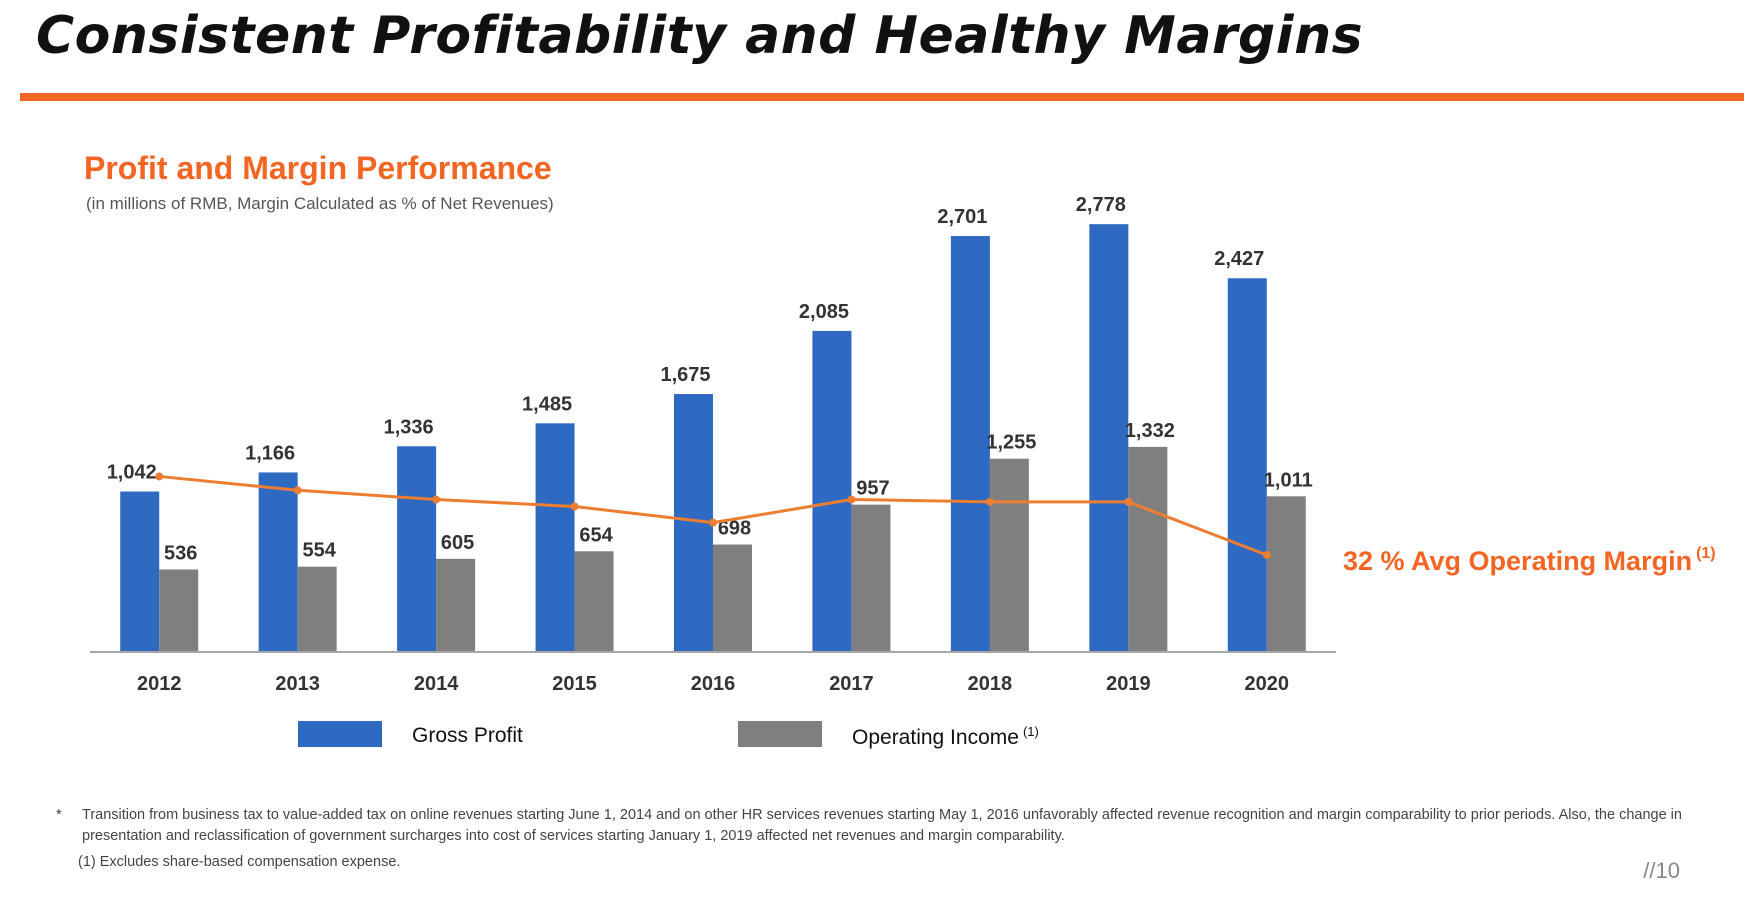 The width and height of the screenshot is (1756, 908). Describe the element at coordinates (824, 312) in the screenshot. I see `gross-profit-data-label: 2,085` at that location.